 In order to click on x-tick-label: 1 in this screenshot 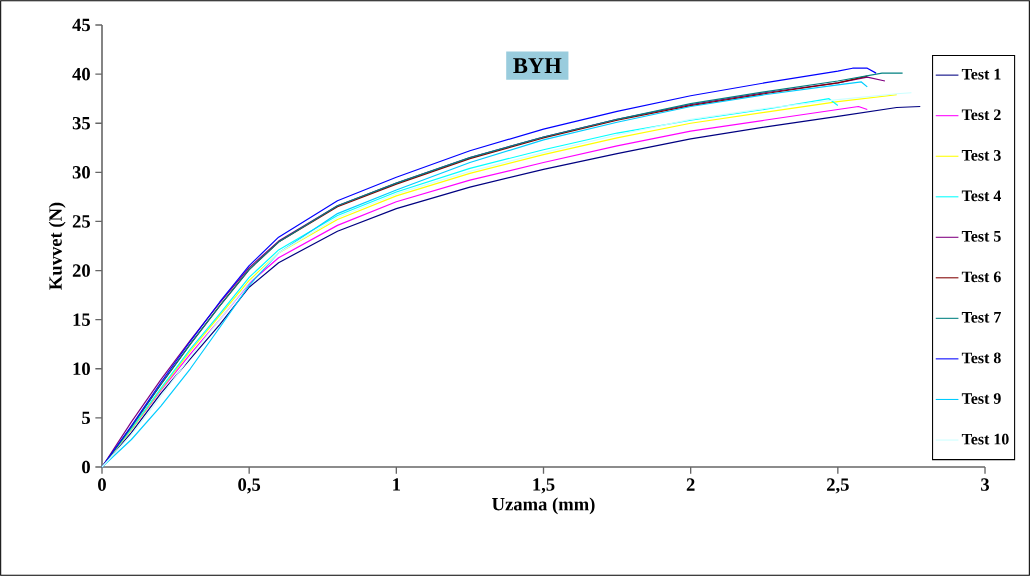, I will do `click(397, 484)`.